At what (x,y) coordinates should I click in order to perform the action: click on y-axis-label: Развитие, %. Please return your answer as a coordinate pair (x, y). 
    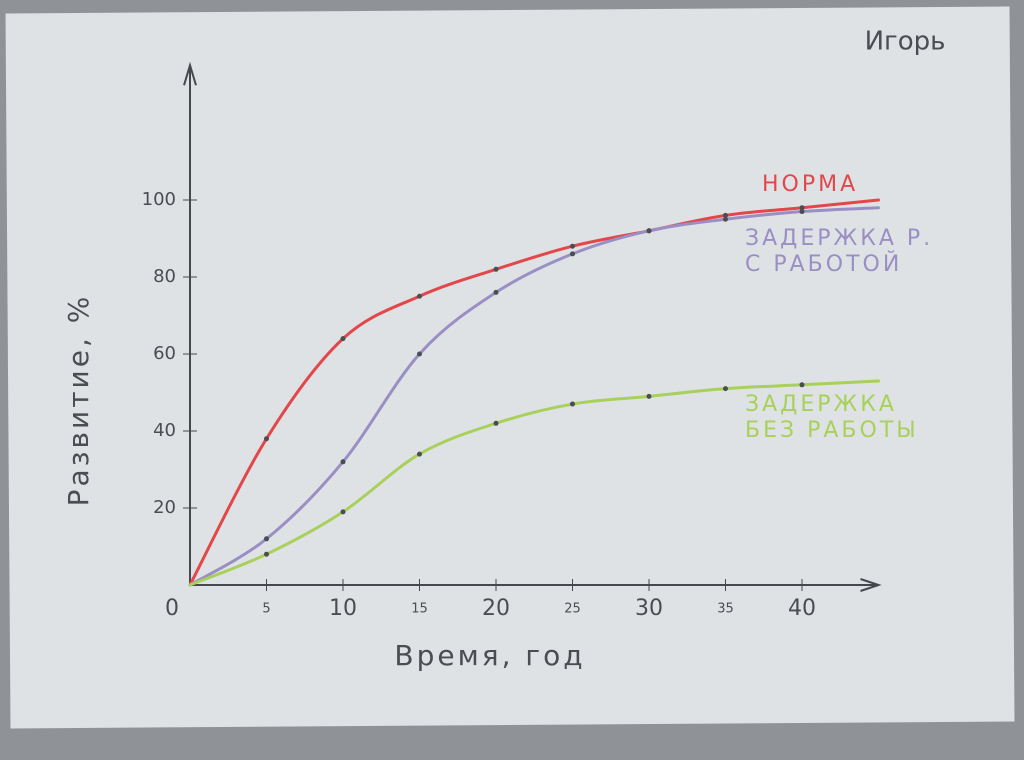
    Looking at the image, I should click on (78, 400).